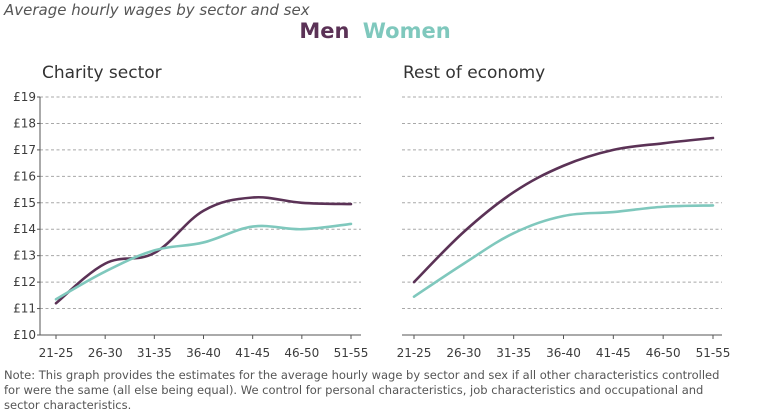  I want to click on y-tick-label: £17, so click(24, 150).